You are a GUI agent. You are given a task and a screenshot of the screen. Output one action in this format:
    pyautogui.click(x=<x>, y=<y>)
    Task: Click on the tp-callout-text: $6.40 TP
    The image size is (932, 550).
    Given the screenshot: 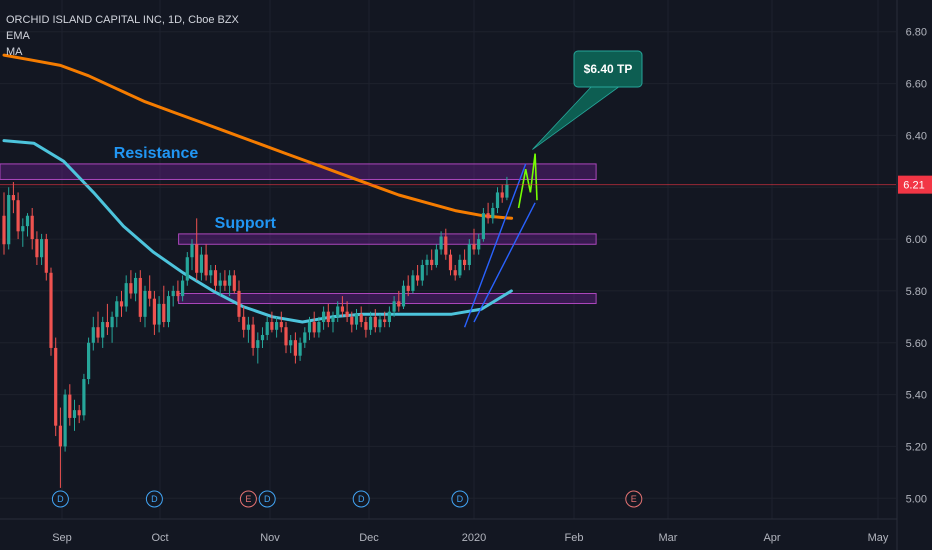 What is the action you would take?
    pyautogui.click(x=608, y=69)
    